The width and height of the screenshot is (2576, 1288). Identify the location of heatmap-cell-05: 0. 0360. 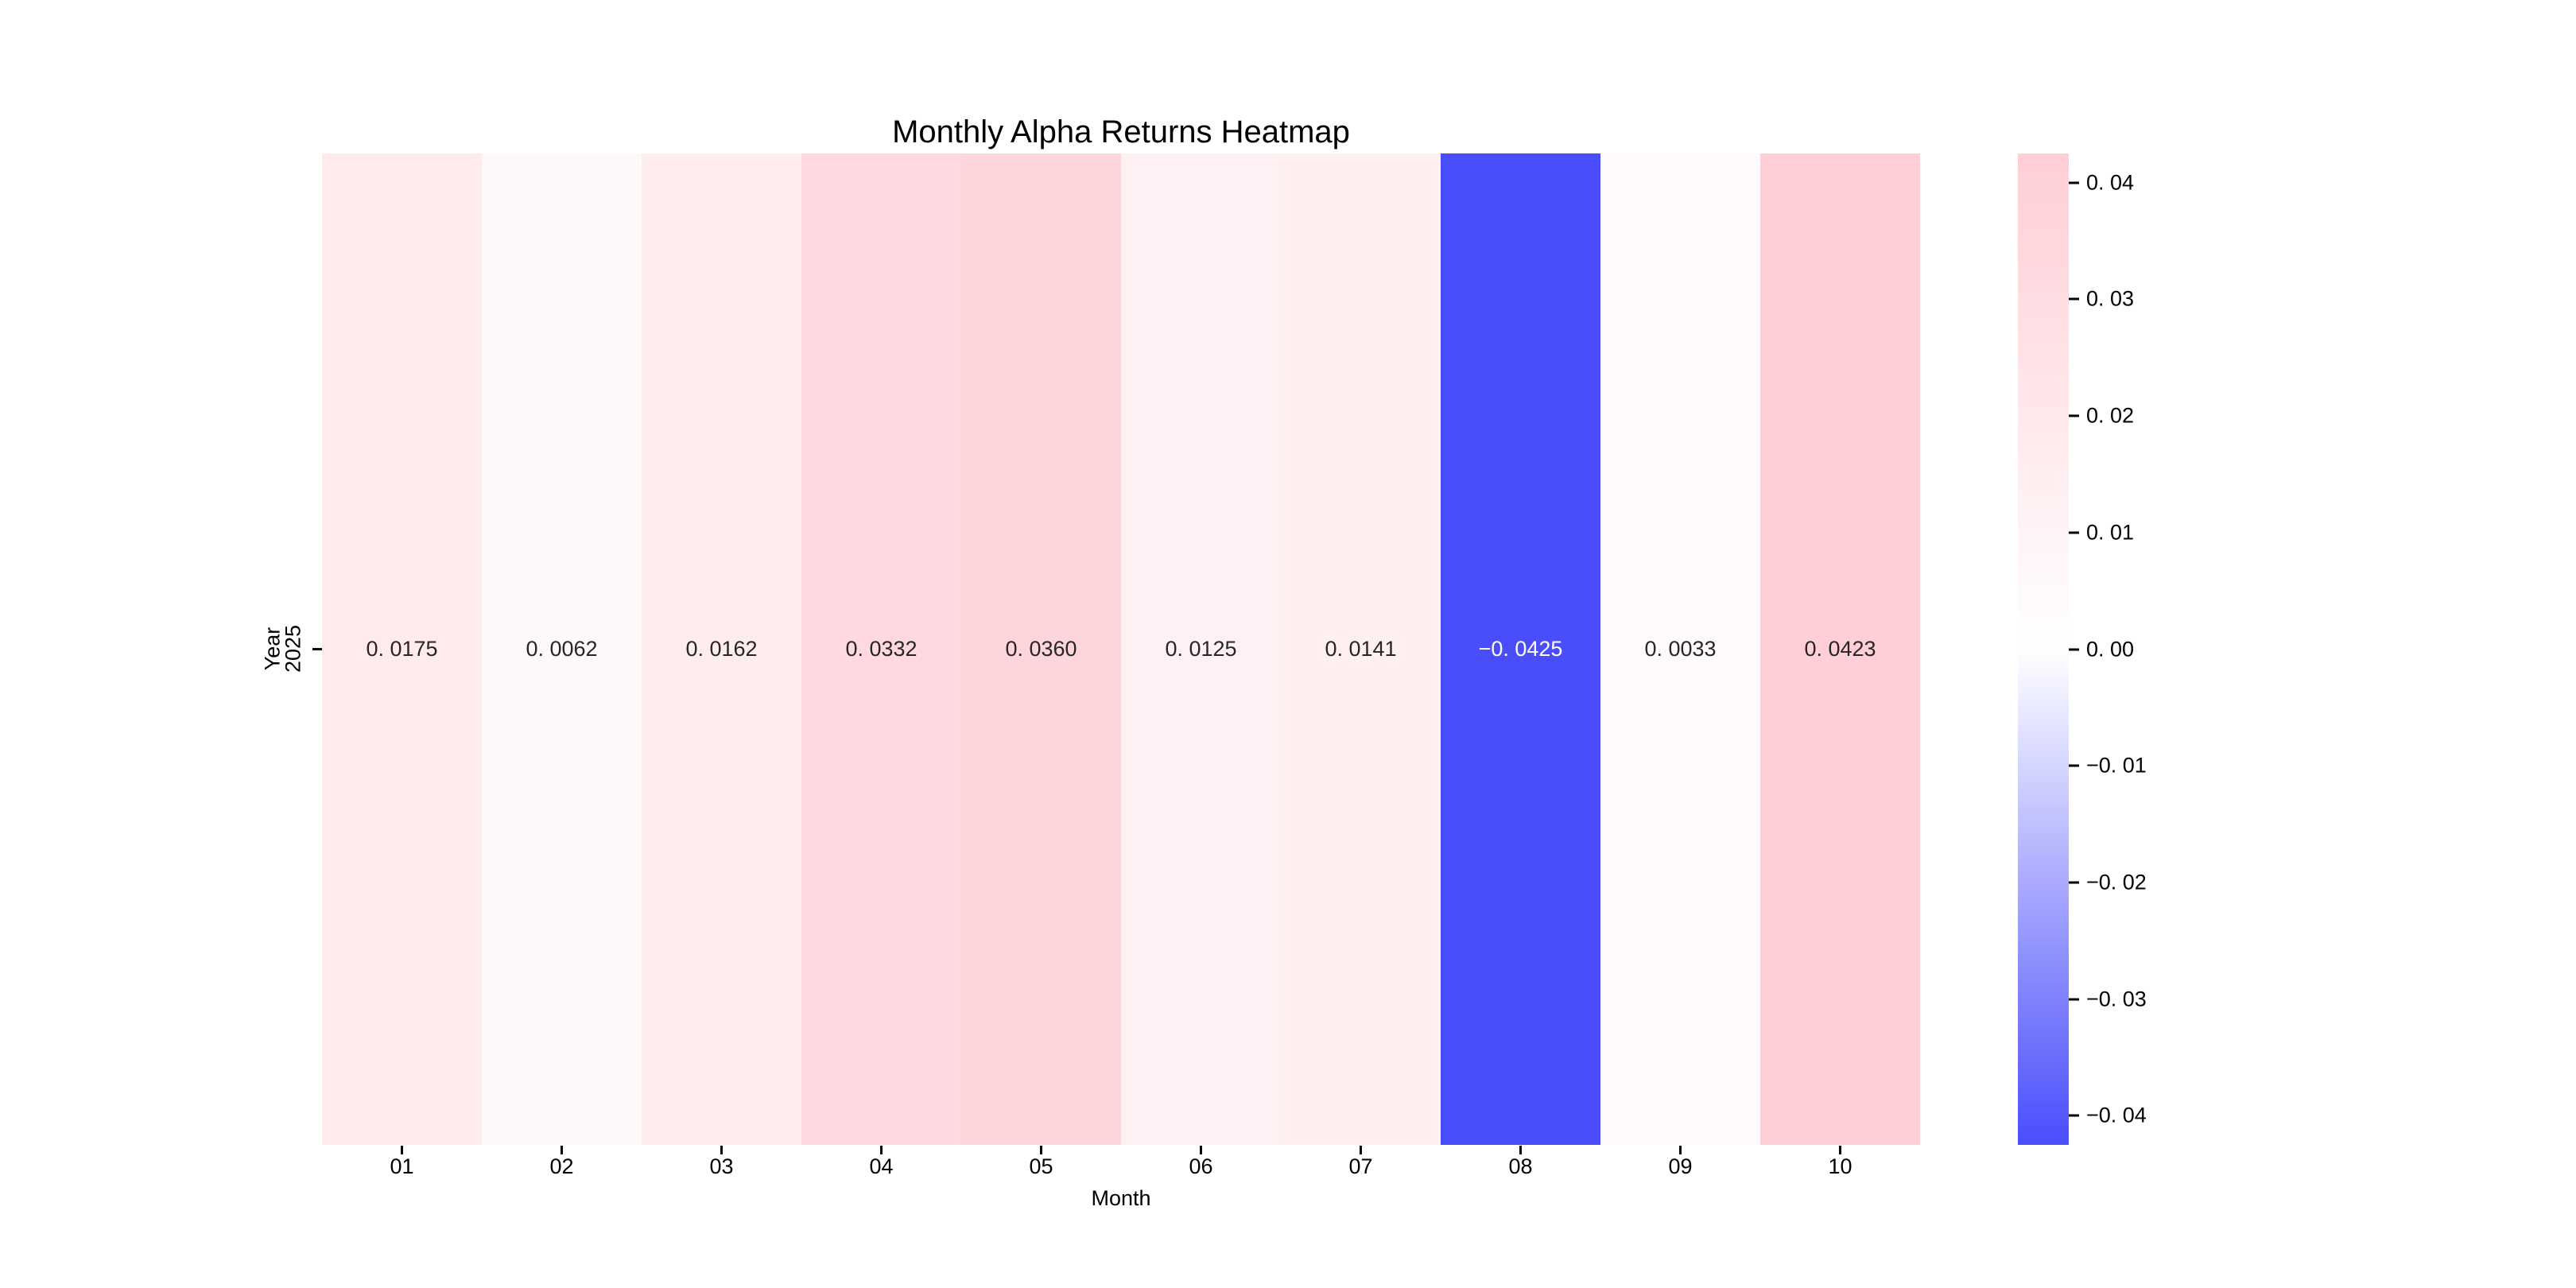
(1041, 649).